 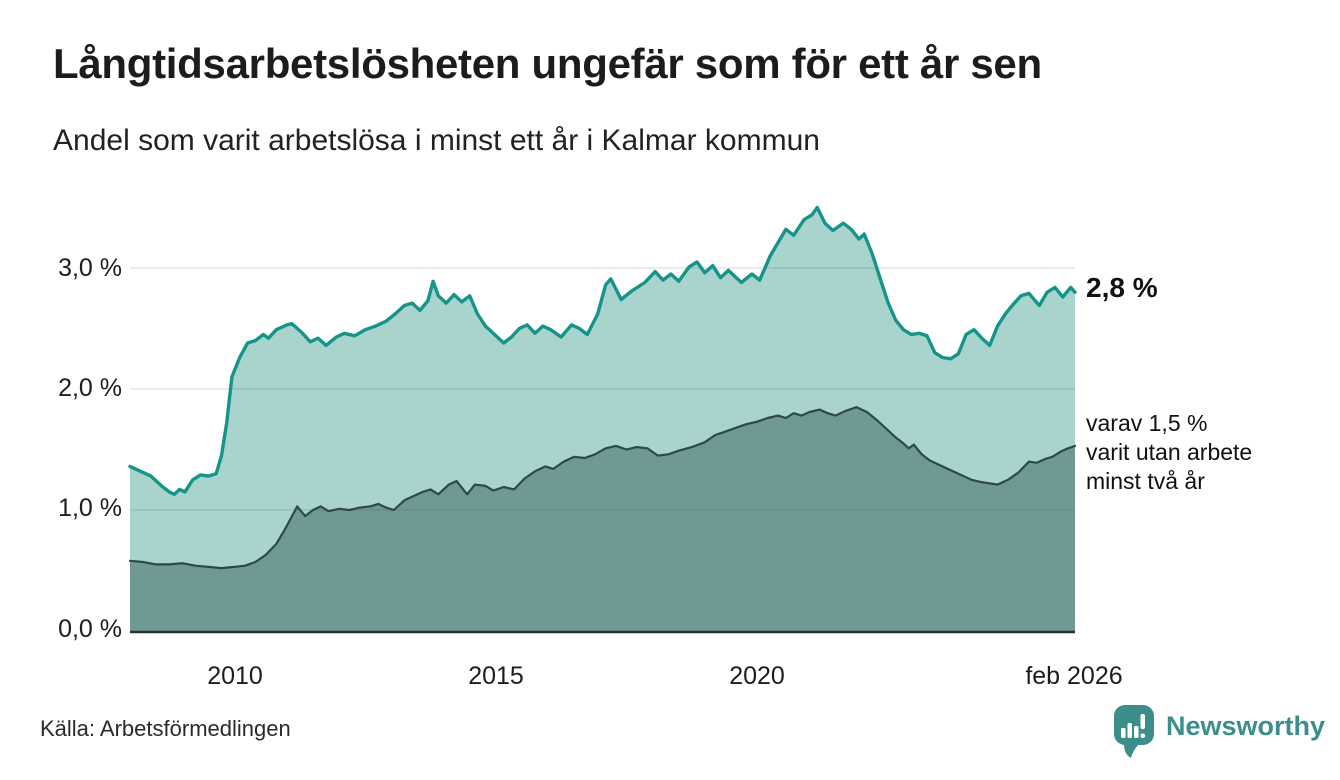 I want to click on x-axis-tick-label: 2020, so click(x=757, y=676).